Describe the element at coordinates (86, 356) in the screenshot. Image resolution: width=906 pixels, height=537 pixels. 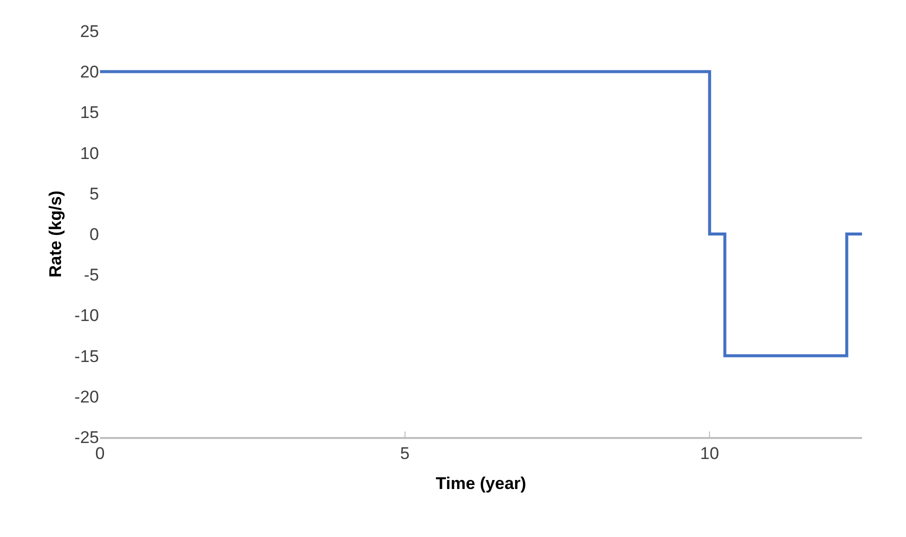
I see `y-tick-label: -15` at that location.